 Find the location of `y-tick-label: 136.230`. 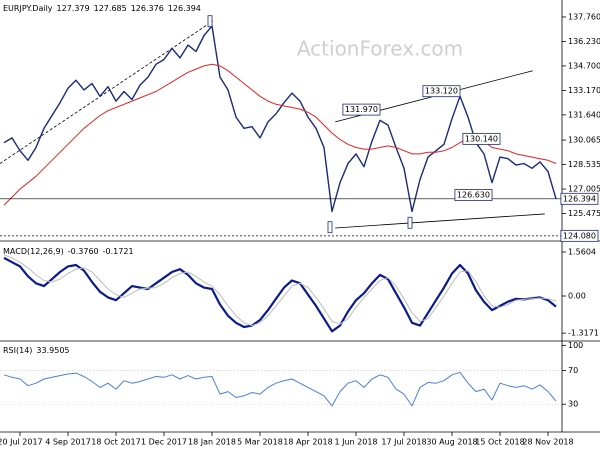

y-tick-label: 136.230 is located at coordinates (584, 41).